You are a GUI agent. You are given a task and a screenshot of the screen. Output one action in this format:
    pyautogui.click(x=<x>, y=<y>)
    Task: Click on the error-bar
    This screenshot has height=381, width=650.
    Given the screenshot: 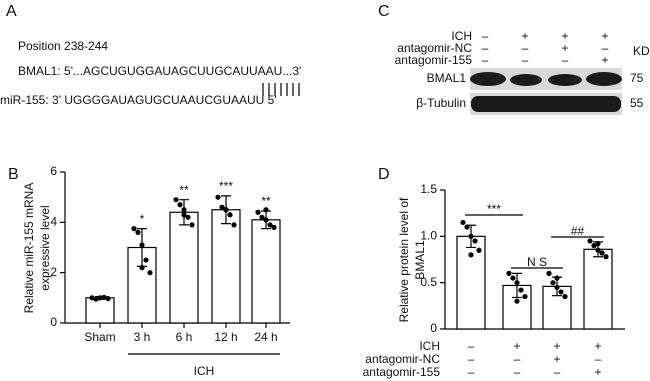 What is the action you would take?
    pyautogui.click(x=517, y=285)
    